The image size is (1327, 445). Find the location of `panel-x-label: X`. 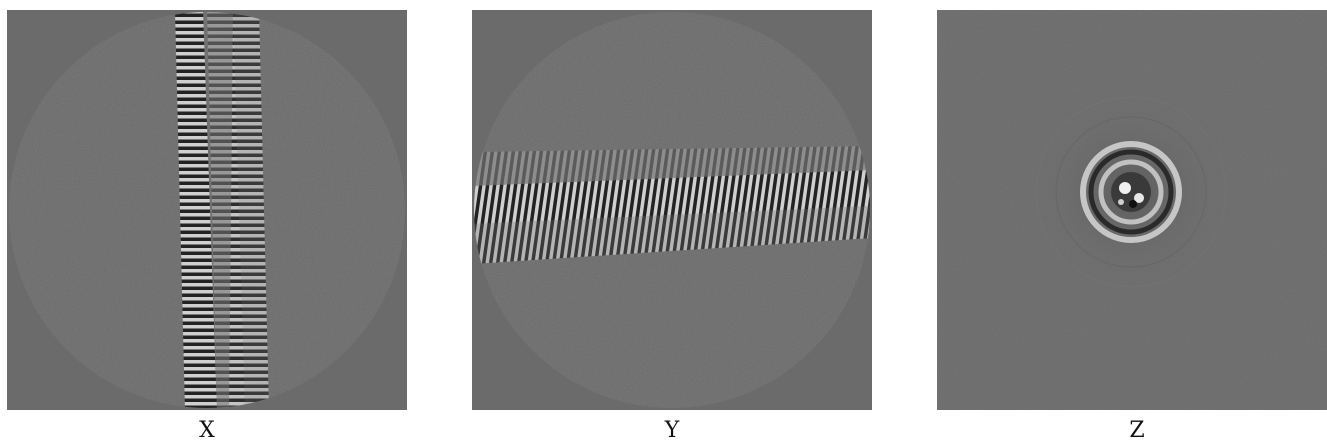

panel-x-label: X is located at coordinates (207, 430).